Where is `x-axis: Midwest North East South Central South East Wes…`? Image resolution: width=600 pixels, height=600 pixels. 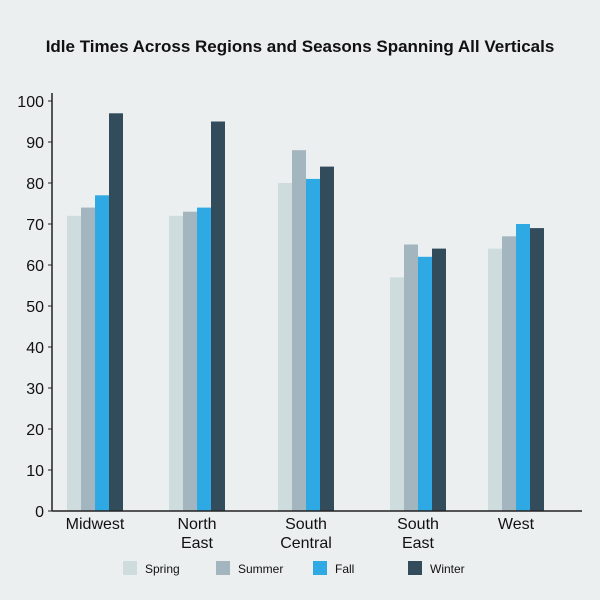
x-axis: Midwest North East South Central South East Wes… is located at coordinates (317, 531).